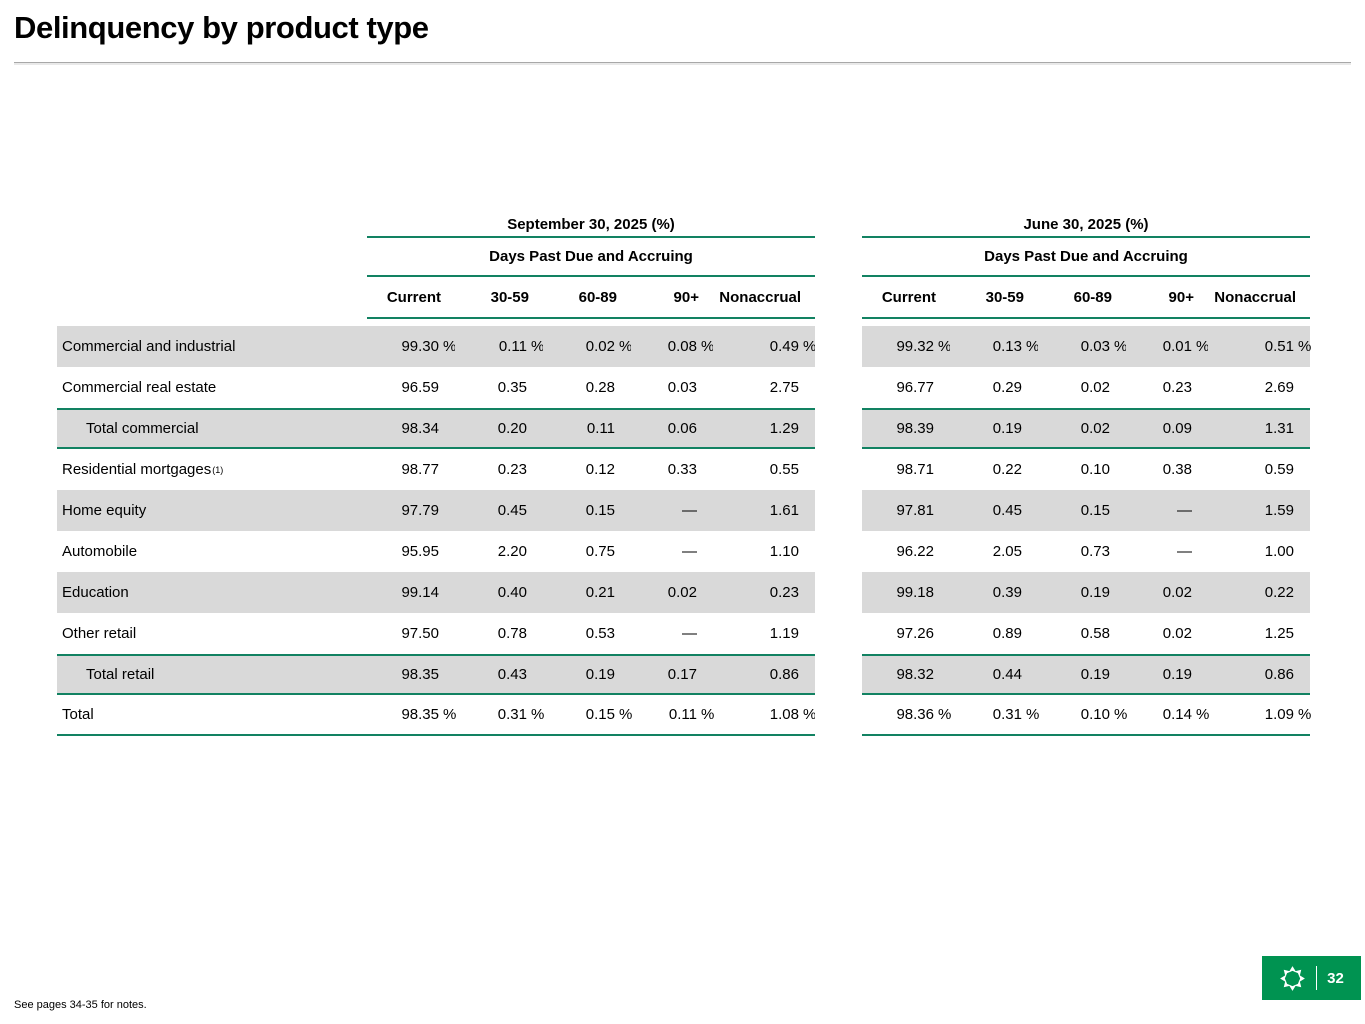  What do you see at coordinates (587, 428) in the screenshot?
I see `value-cell: 0.11` at bounding box center [587, 428].